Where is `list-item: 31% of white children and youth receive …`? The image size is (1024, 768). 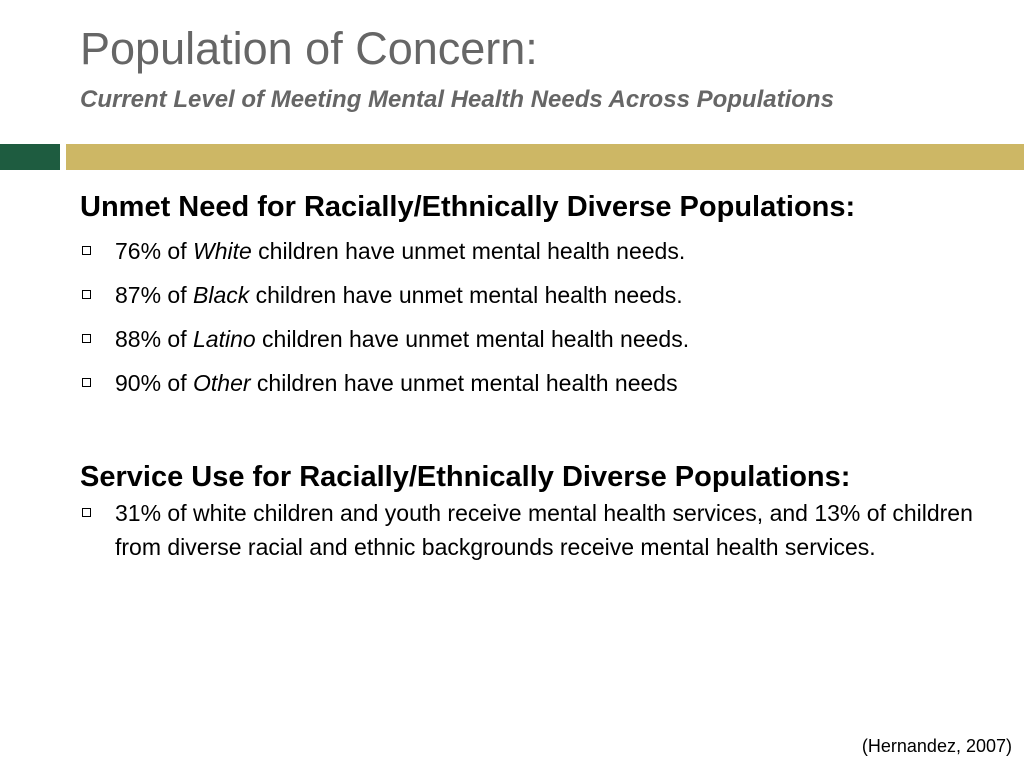 list-item: 31% of white children and youth receive … is located at coordinates (545, 530).